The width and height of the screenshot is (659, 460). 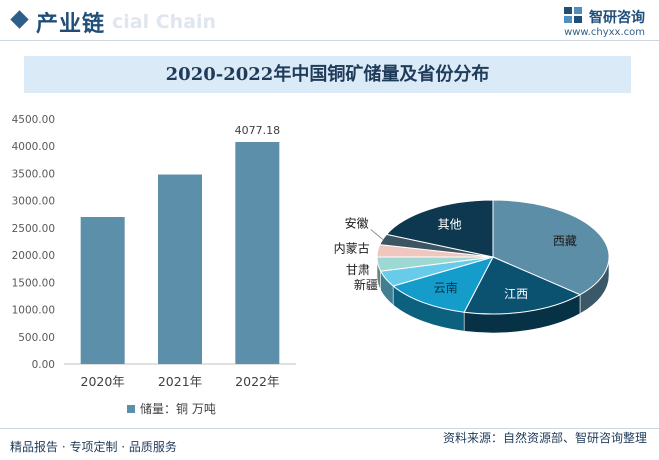 I want to click on y-tick-label: 3500.00, so click(x=33, y=174).